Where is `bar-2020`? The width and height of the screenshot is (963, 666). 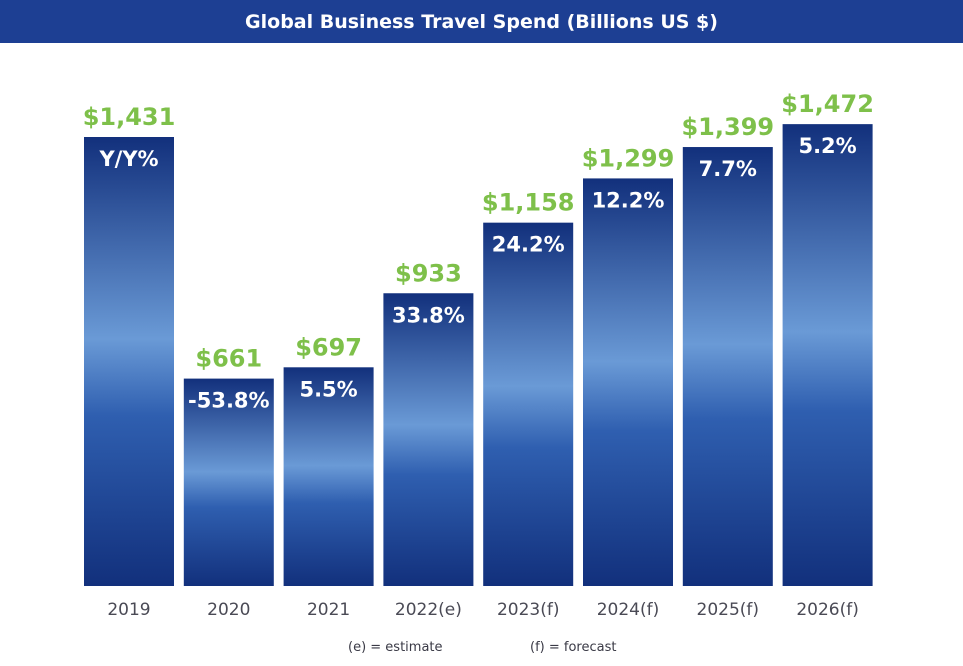
bar-2020 is located at coordinates (228, 482).